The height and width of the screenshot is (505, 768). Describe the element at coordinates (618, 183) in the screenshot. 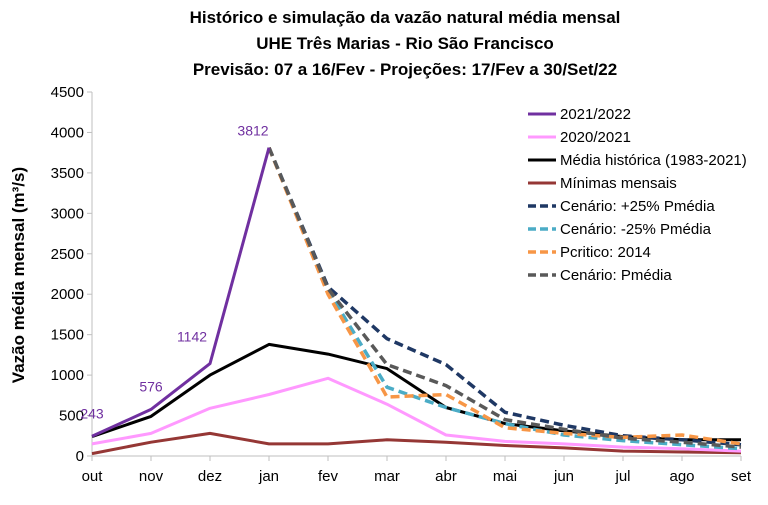

I see `legend-label: Mínimas mensais` at that location.